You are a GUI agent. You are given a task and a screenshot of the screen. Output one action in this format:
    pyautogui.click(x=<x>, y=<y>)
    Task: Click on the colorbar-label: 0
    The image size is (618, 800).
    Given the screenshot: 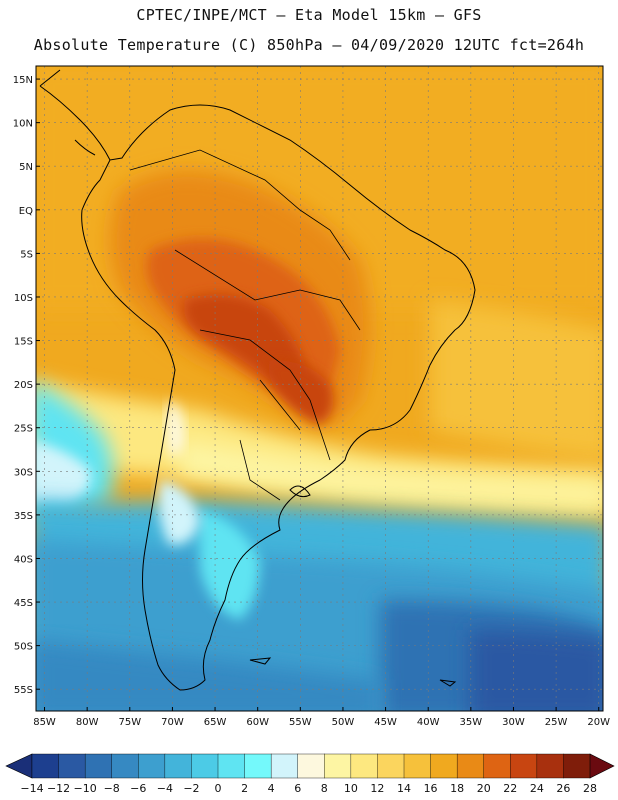 What is the action you would take?
    pyautogui.click(x=218, y=788)
    